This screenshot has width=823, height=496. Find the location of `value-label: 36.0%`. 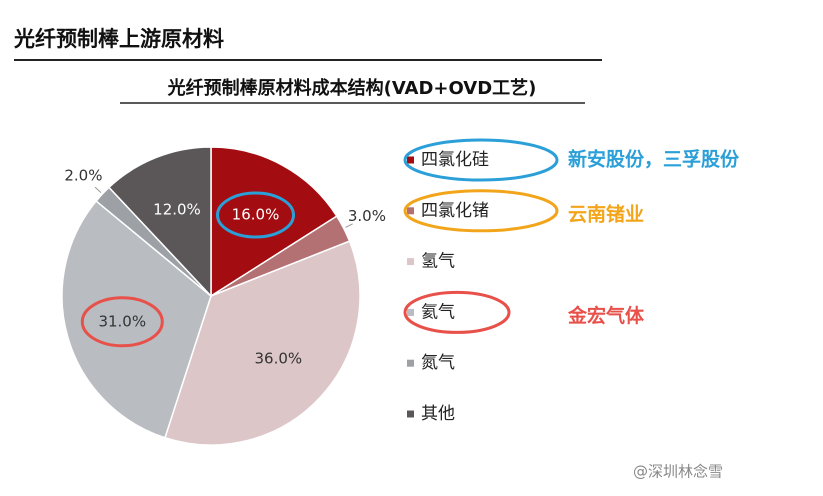

value-label: 36.0% is located at coordinates (279, 359).